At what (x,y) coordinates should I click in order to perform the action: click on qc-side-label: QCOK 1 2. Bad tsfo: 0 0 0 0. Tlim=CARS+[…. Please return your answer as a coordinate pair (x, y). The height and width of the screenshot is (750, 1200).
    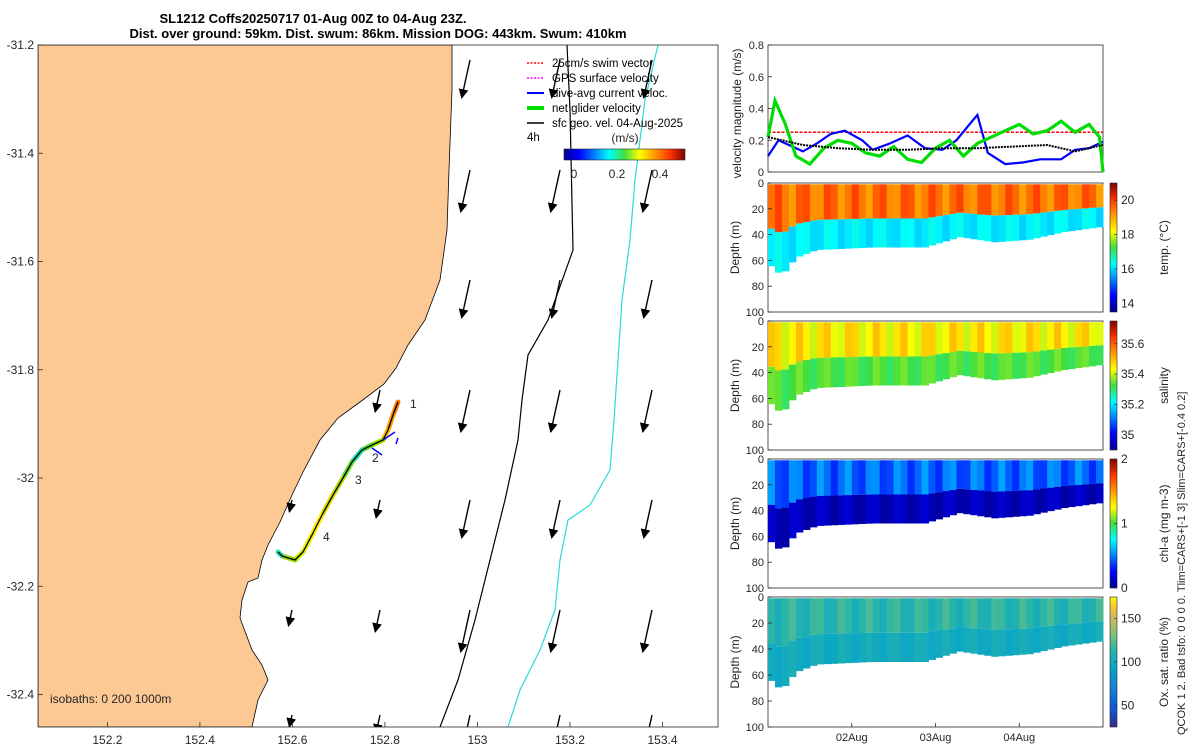
    Looking at the image, I should click on (1182, 563).